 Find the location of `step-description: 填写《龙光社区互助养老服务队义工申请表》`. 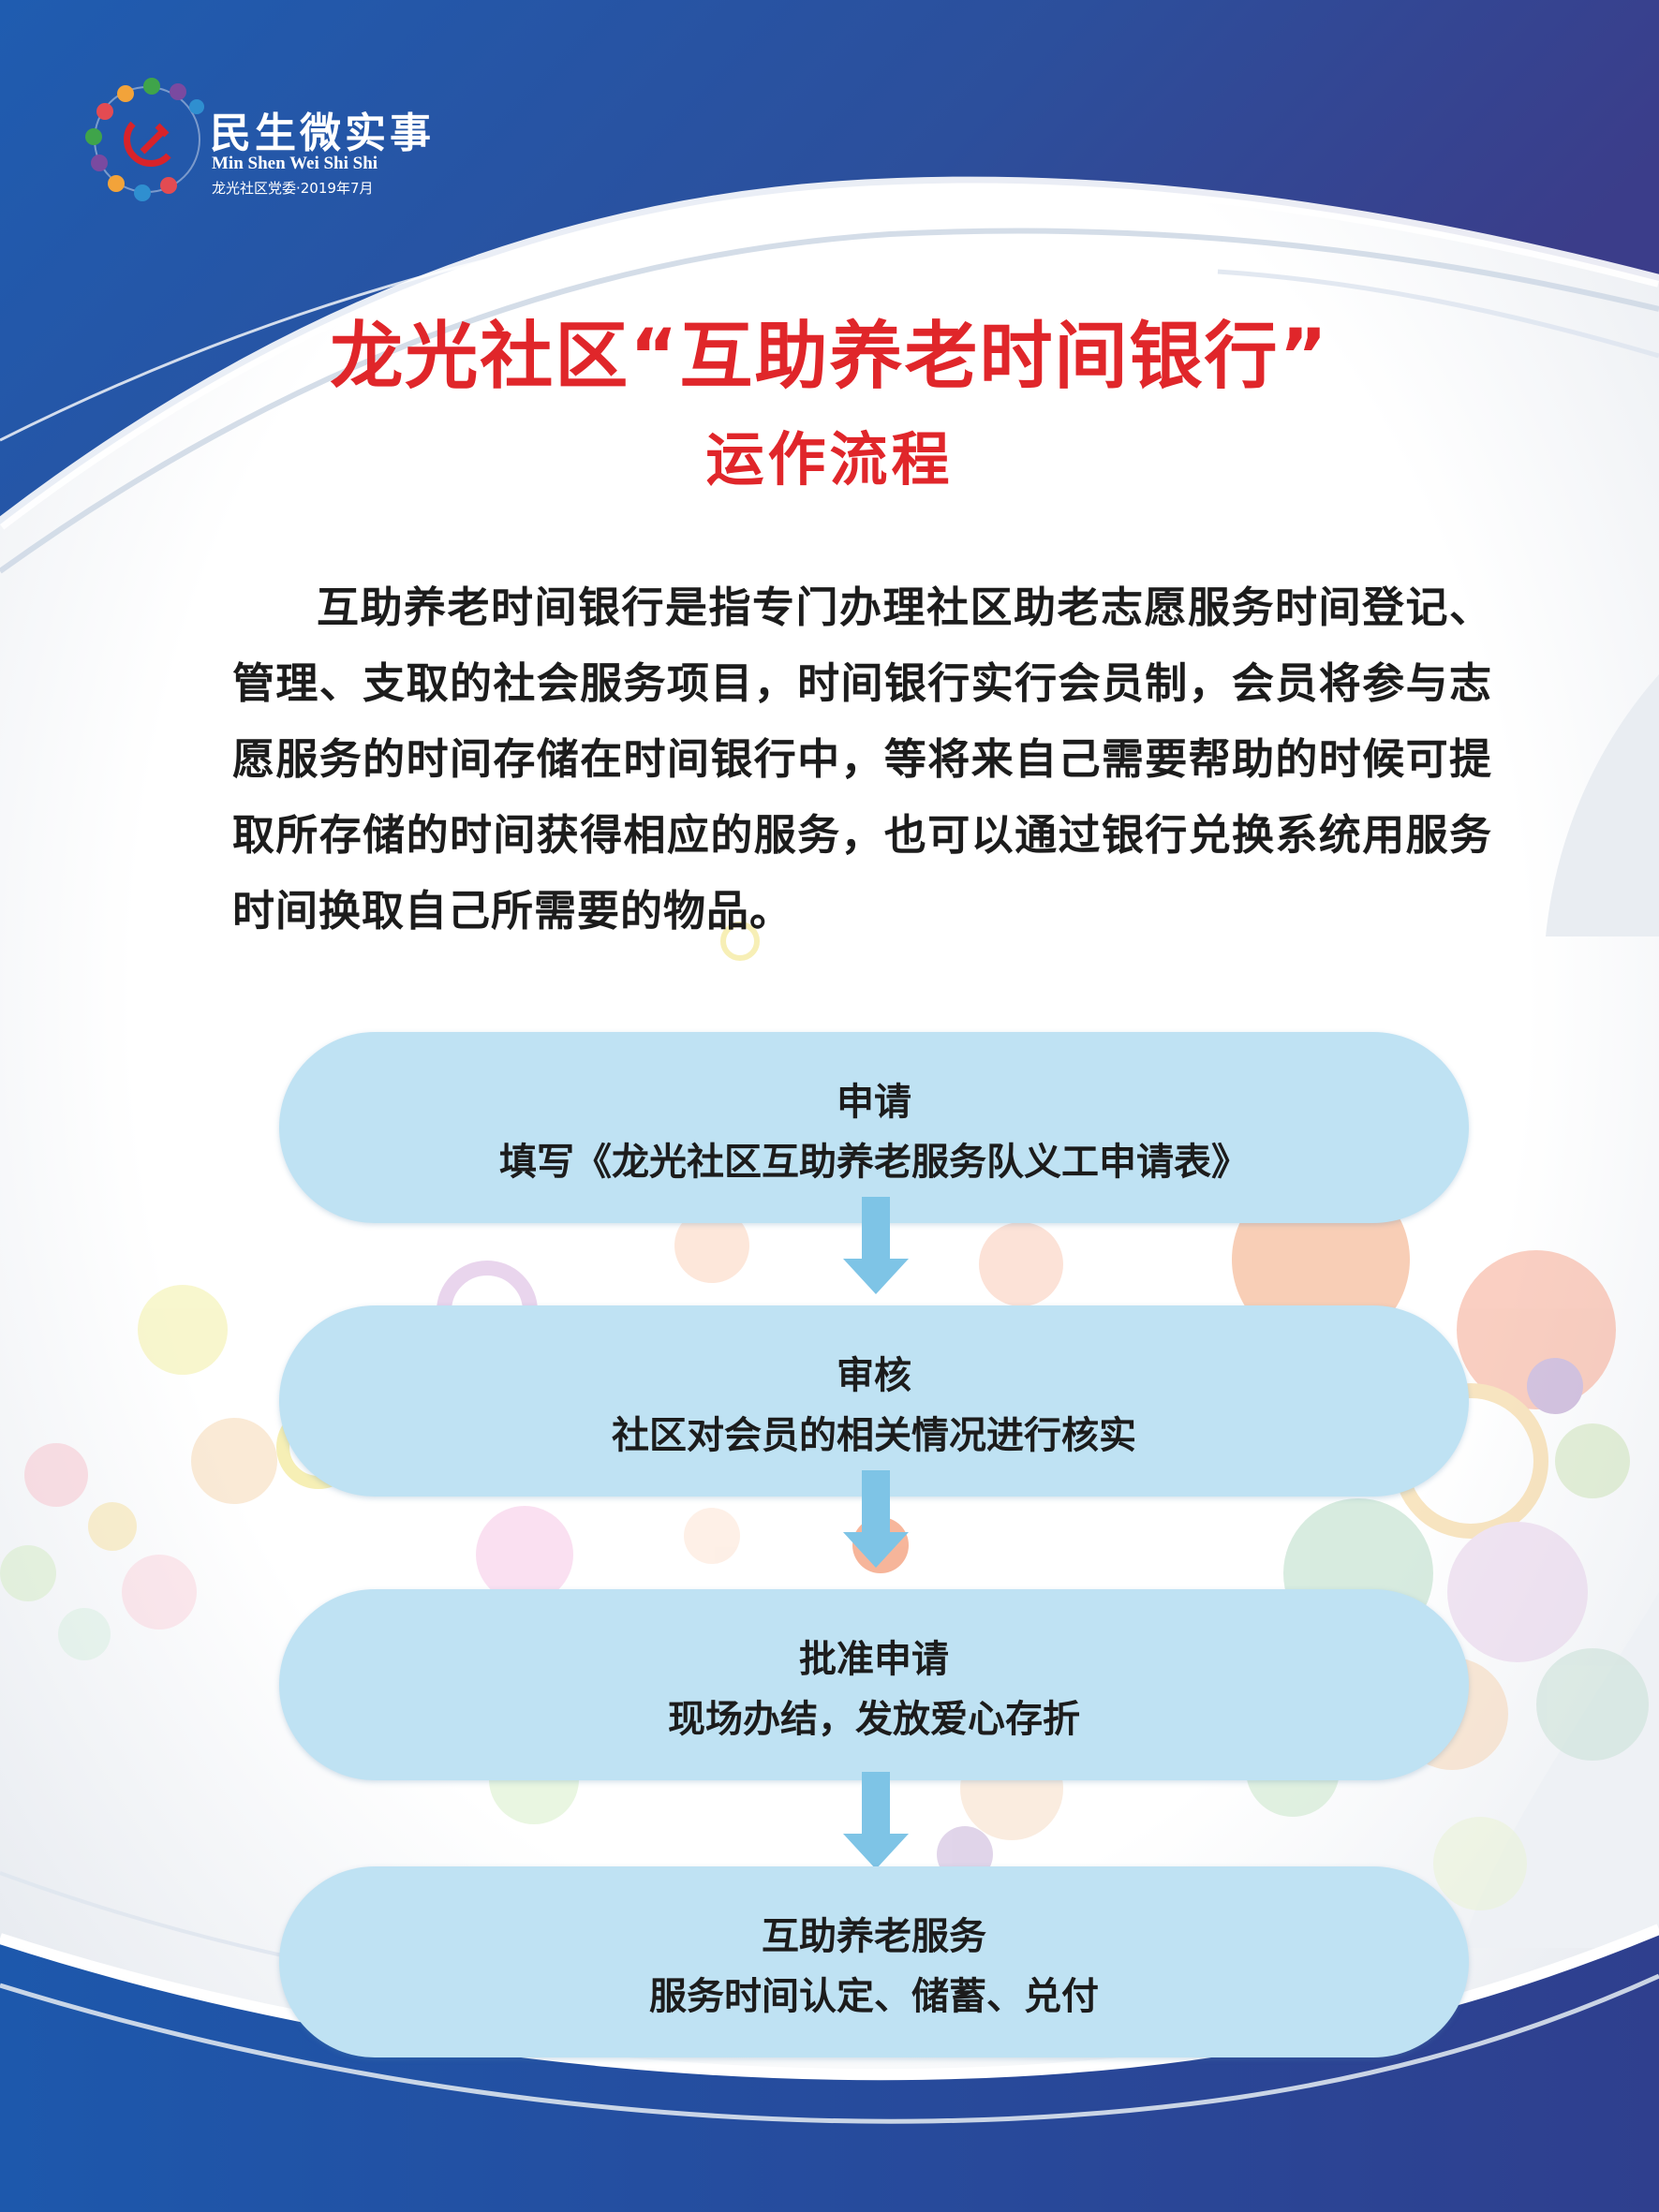

step-description: 填写《龙光社区互助养老服务队义工申请表》 is located at coordinates (874, 1162).